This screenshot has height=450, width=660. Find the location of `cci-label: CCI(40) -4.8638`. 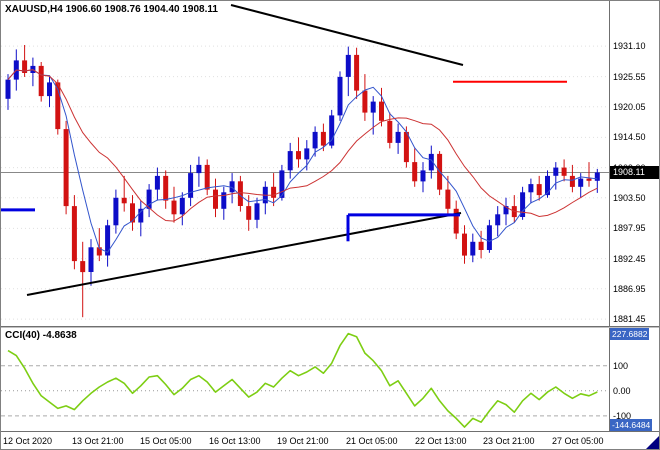

cci-label: CCI(40) -4.8638 is located at coordinates (41, 335).